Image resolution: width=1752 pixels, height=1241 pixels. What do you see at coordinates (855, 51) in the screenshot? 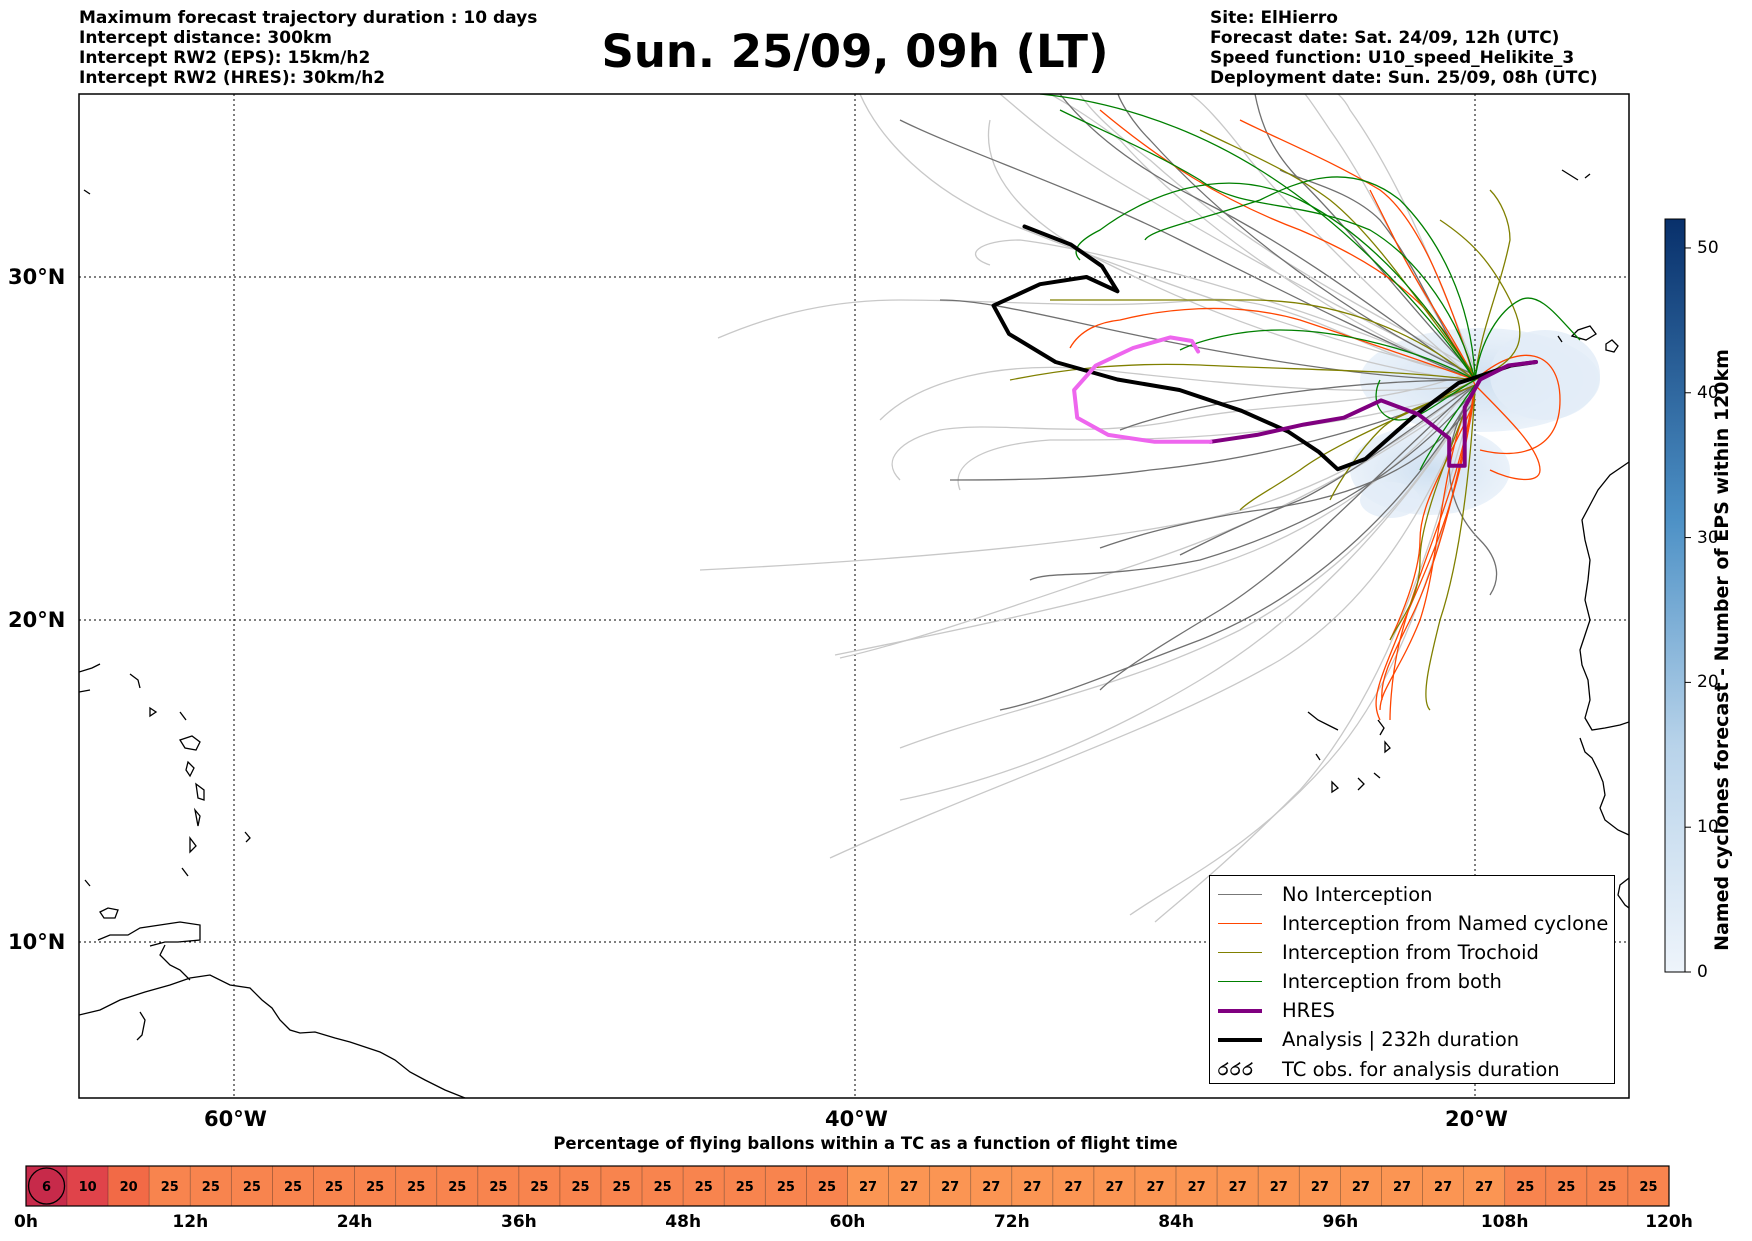
I see `page-title: Sun. 25/09, 09h (LT)` at bounding box center [855, 51].